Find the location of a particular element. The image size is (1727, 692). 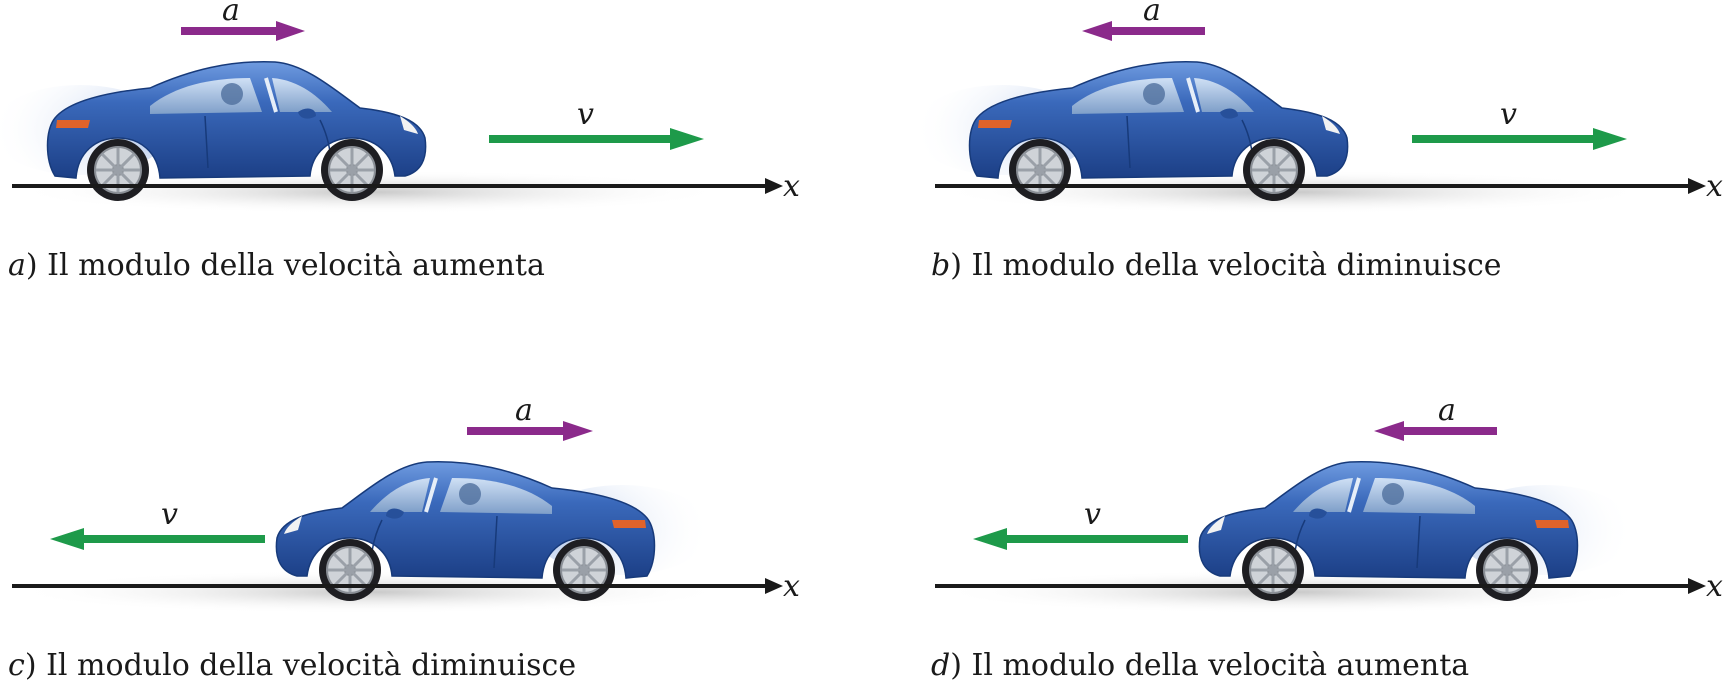

caption-c: c) Il modulo della velocità diminuisce is located at coordinates (292, 665).